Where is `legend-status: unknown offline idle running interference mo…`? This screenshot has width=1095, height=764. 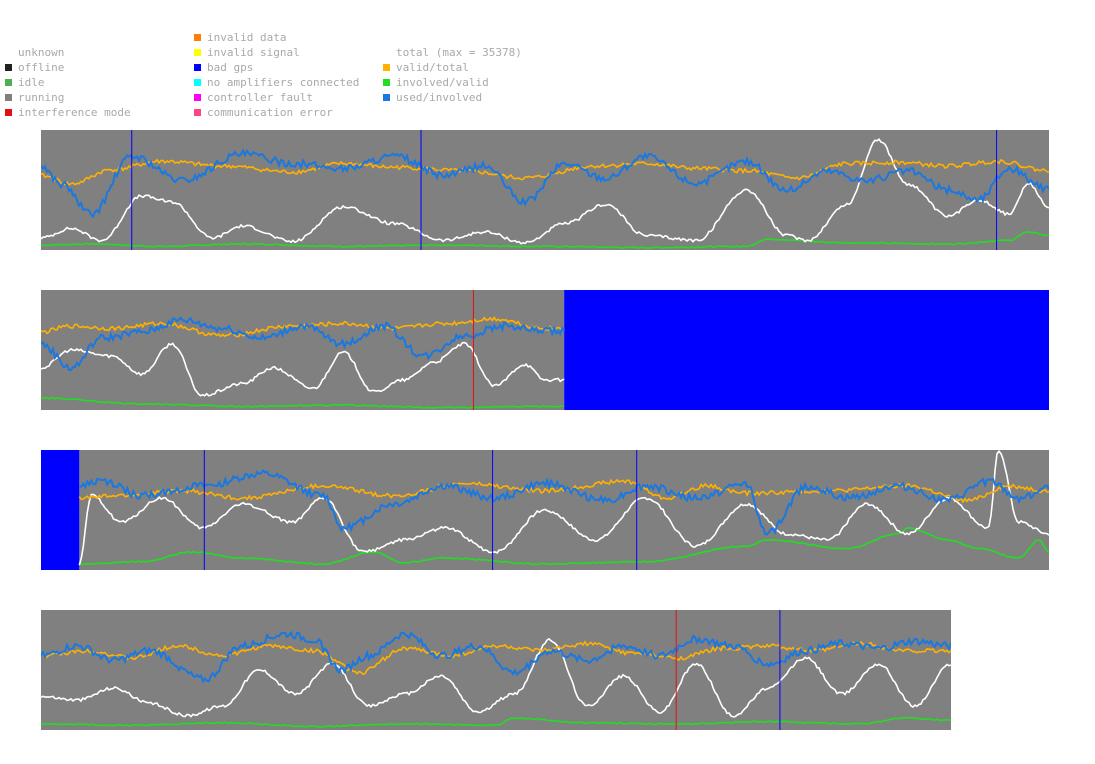 legend-status: unknown offline idle running interference mo… is located at coordinates (68, 82).